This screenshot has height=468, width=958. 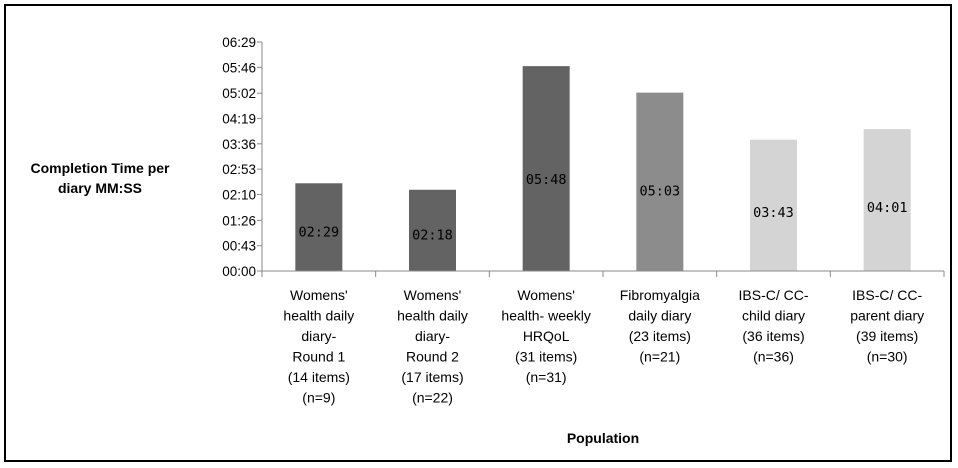 What do you see at coordinates (887, 326) in the screenshot?
I see `x-category-label: IBS-C/ CC-parent diary (39 items) (n=30)` at bounding box center [887, 326].